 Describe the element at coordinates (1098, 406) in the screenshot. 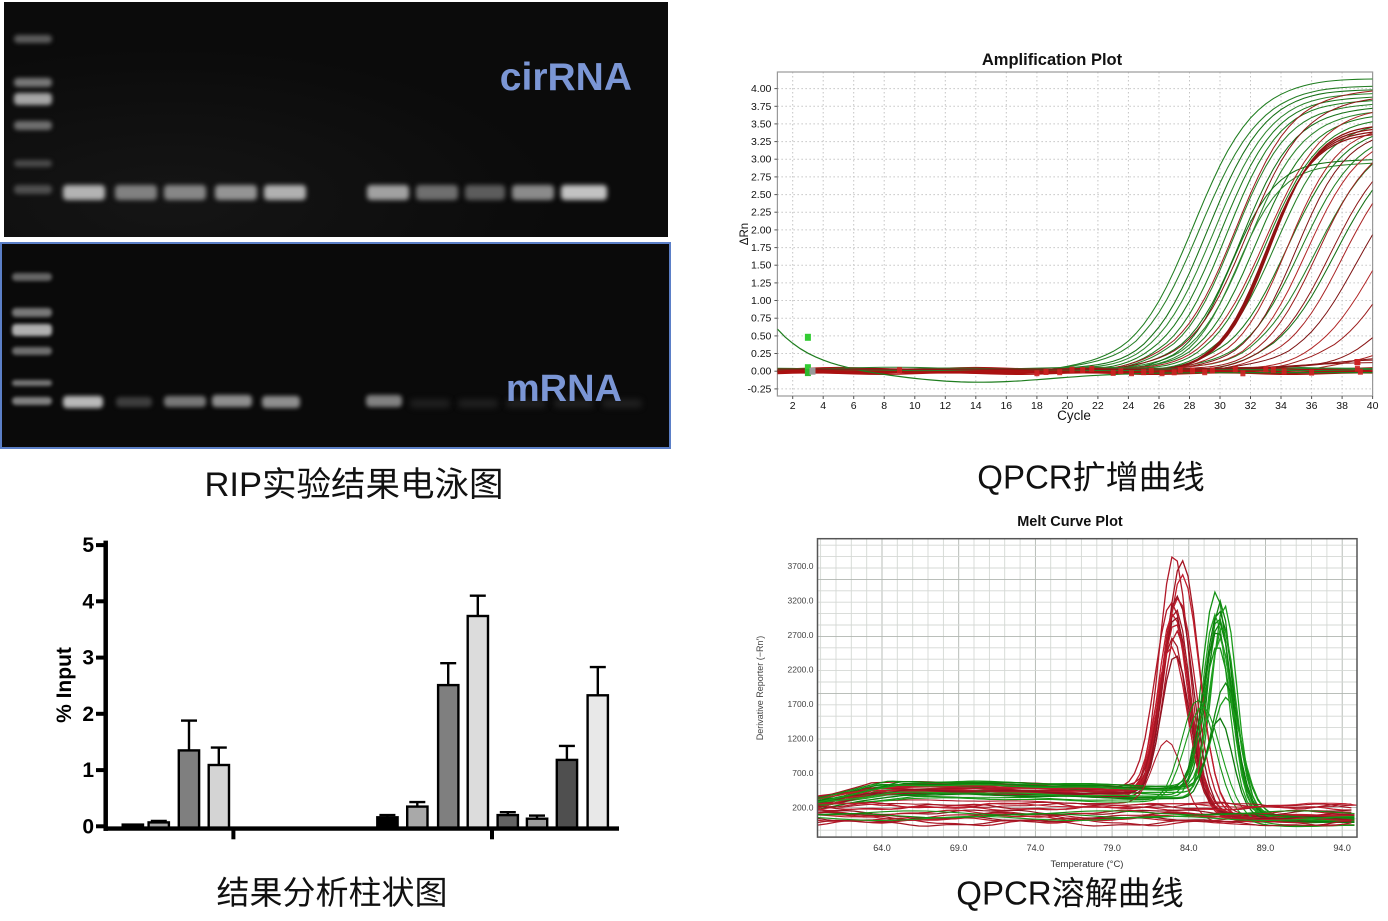

I see `svg-text: 22` at that location.